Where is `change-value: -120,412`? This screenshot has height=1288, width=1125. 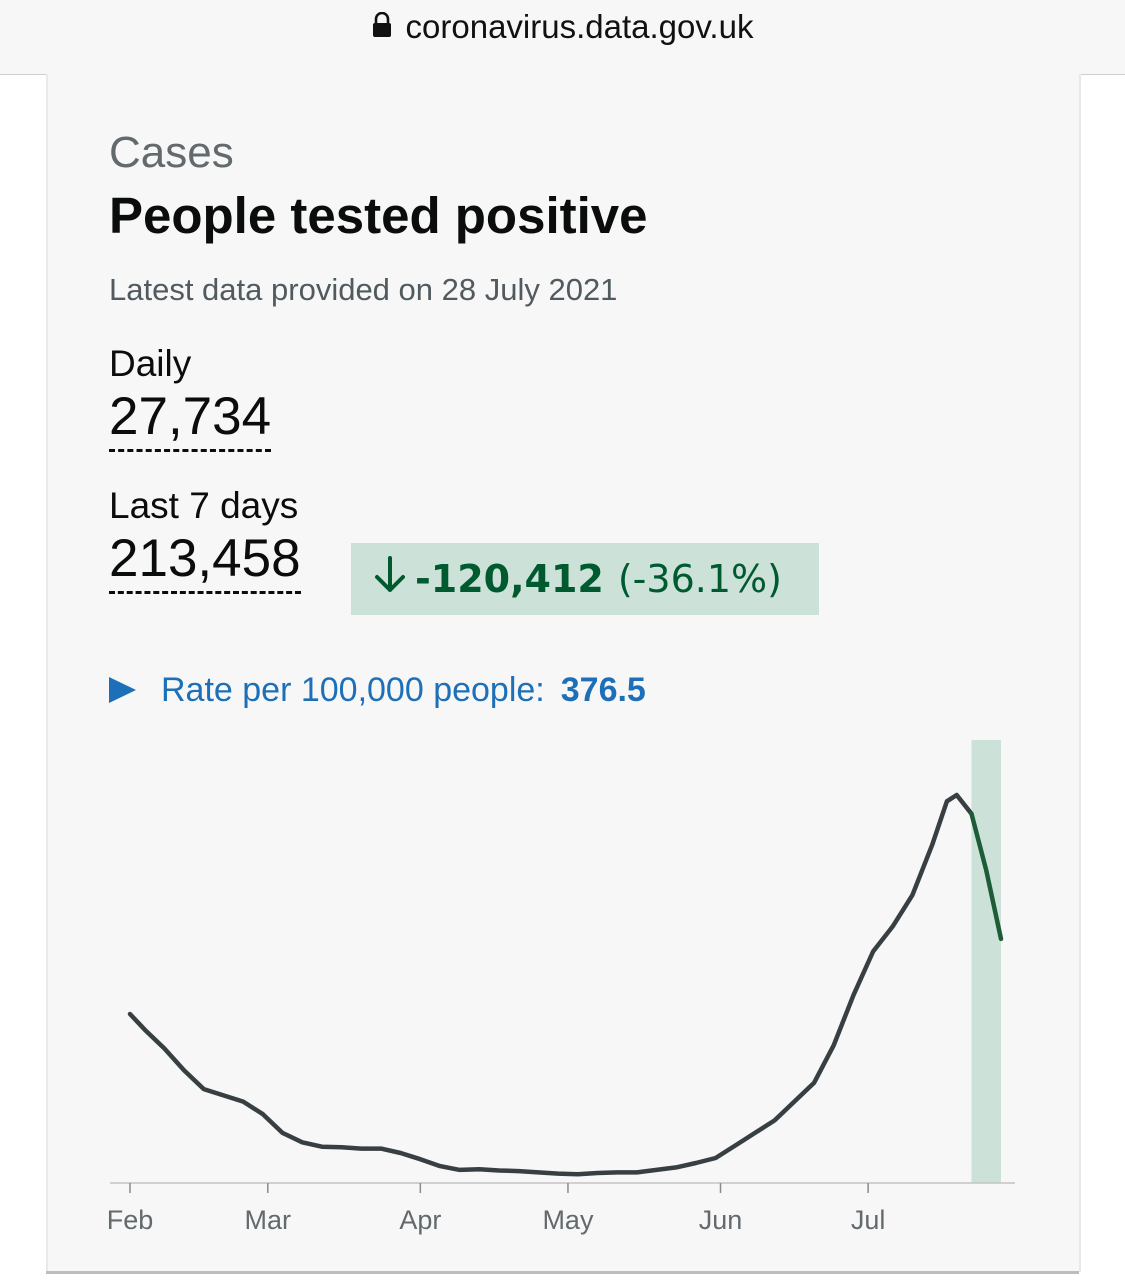
change-value: -120,412 is located at coordinates (509, 579).